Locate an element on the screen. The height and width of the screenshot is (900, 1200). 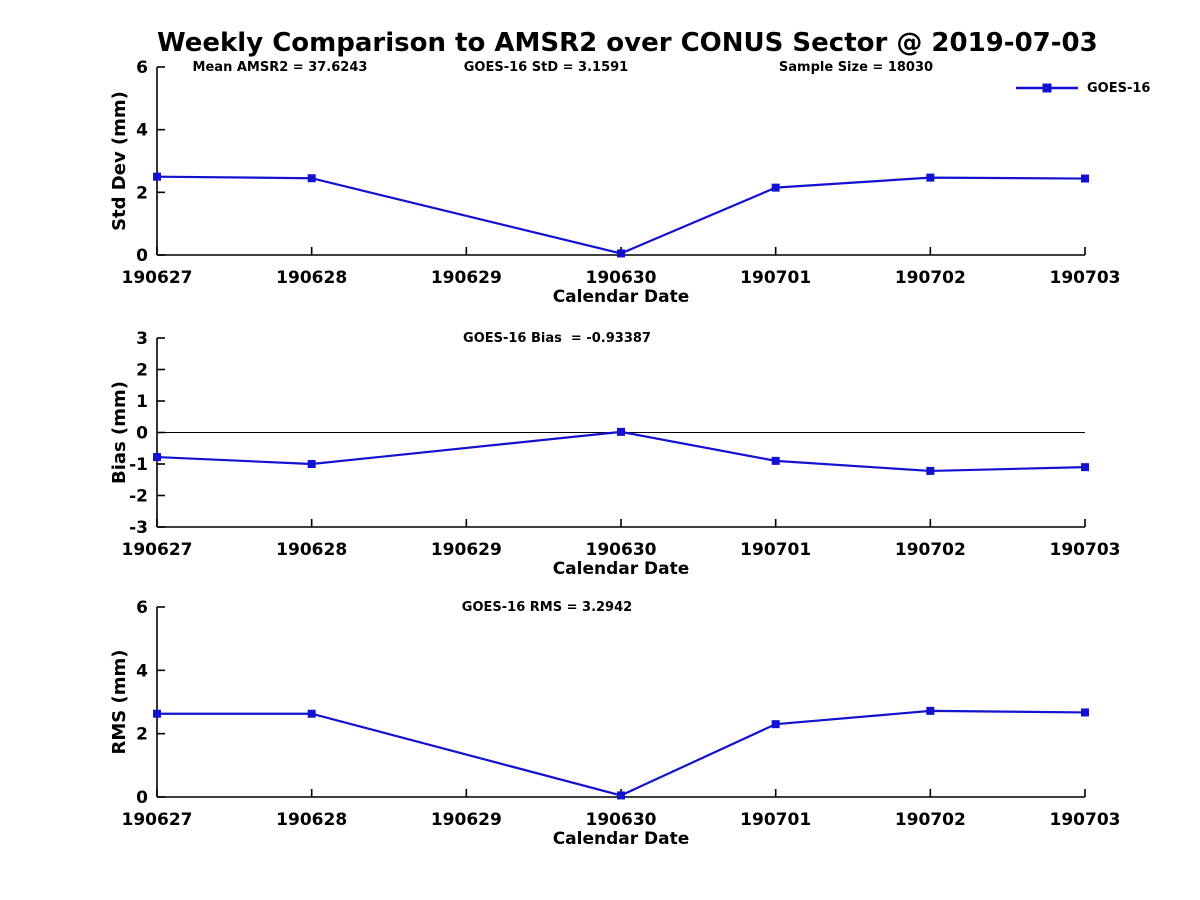
y-tick-label: -3 is located at coordinates (138, 528).